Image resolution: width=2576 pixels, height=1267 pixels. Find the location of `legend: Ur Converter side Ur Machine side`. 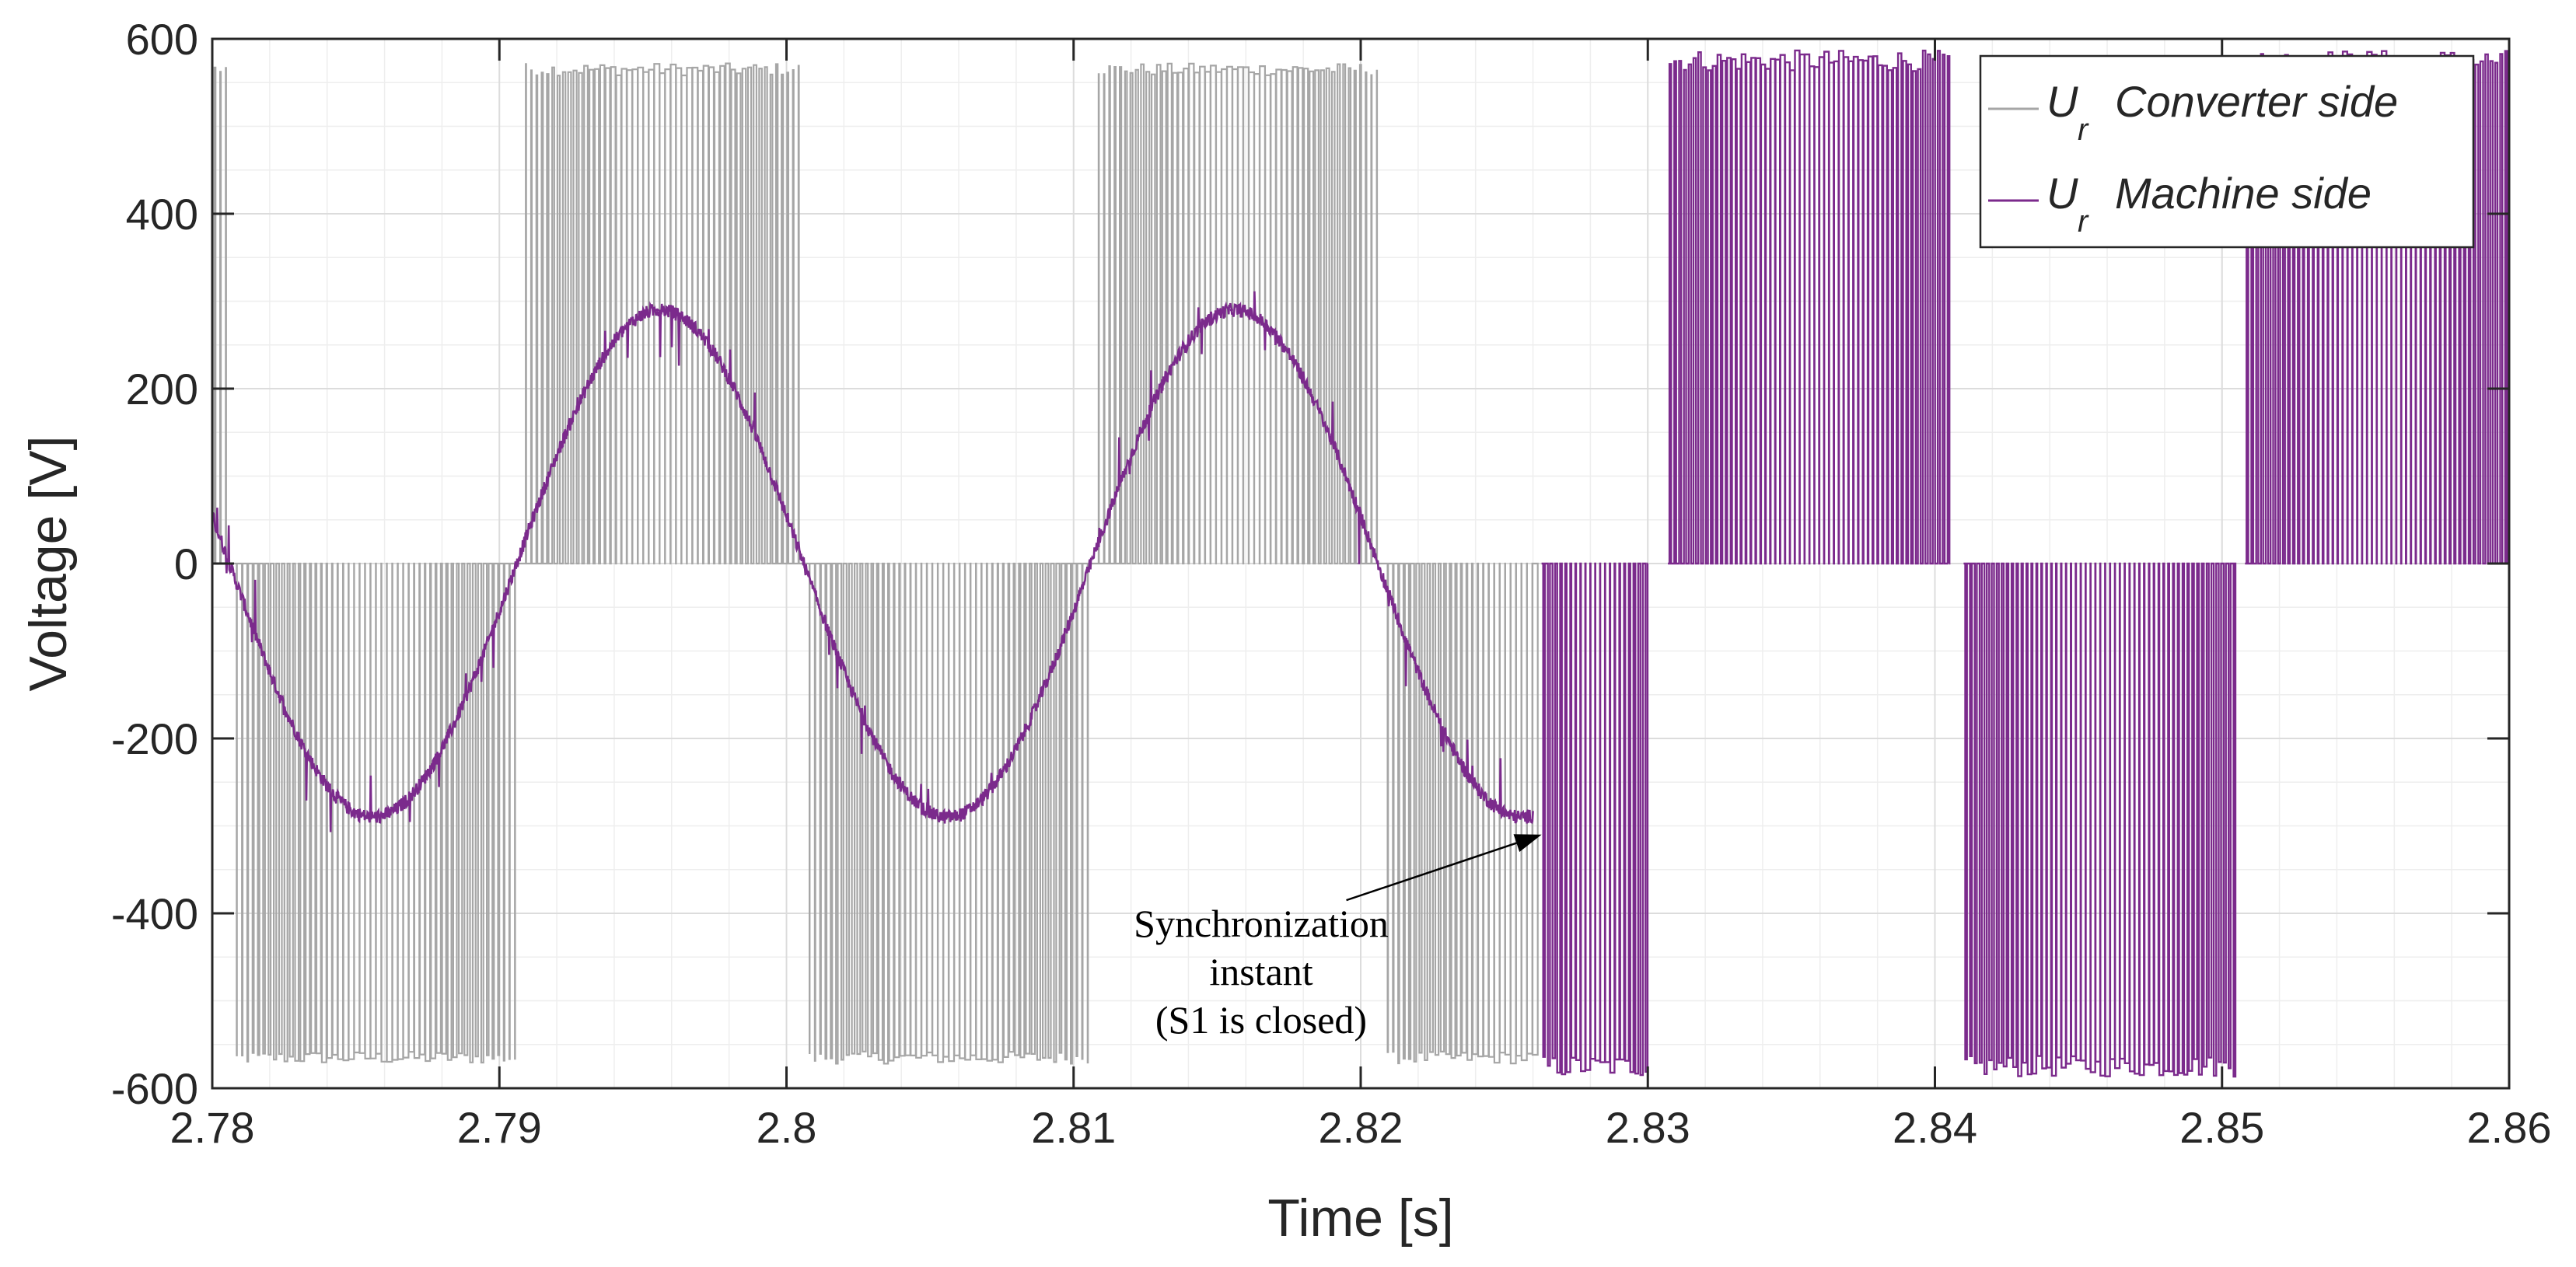

legend: Ur Converter side Ur Machine side is located at coordinates (2227, 151).